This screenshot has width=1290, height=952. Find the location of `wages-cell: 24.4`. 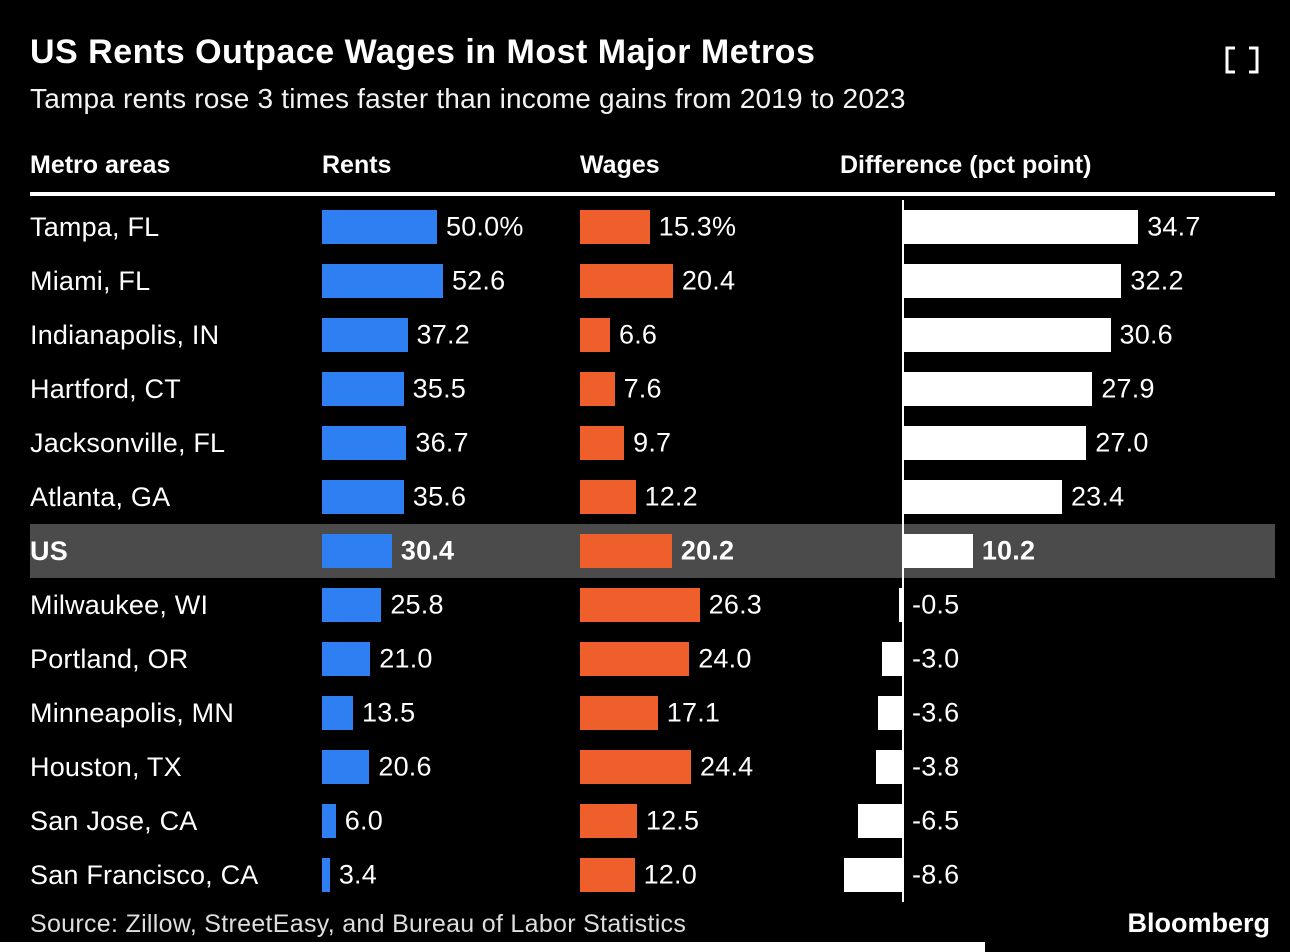

wages-cell: 24.4 is located at coordinates (710, 767).